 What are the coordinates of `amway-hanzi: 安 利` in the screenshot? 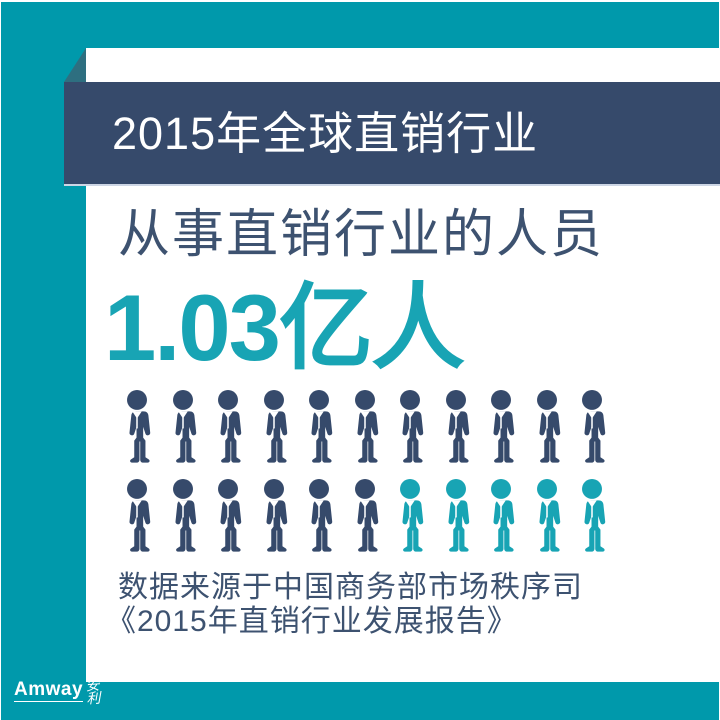 It's located at (93, 692).